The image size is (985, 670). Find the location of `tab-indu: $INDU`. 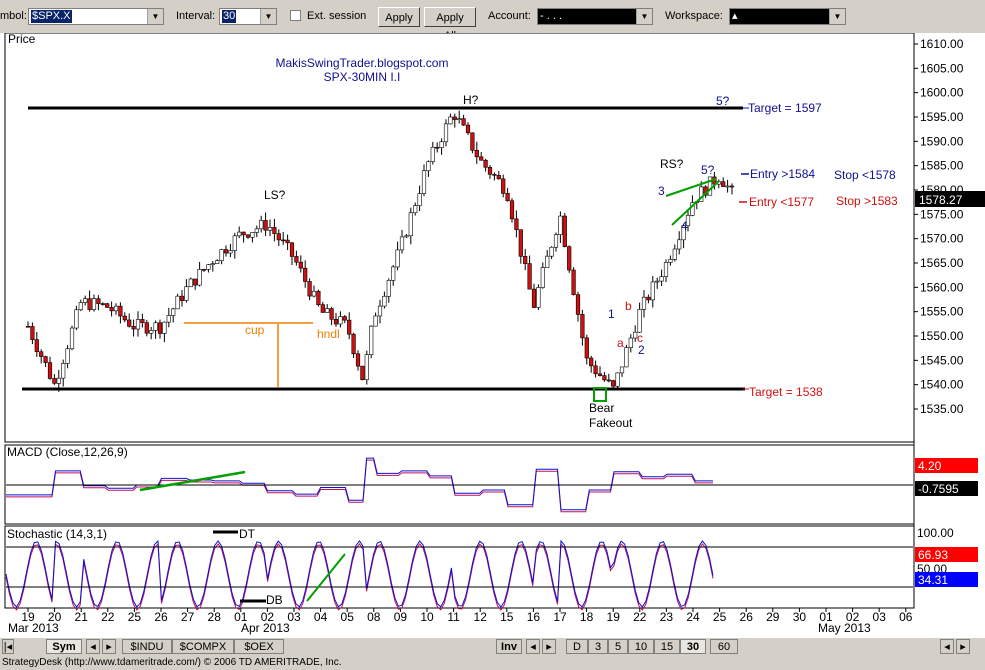

tab-indu: $INDU is located at coordinates (147, 646).